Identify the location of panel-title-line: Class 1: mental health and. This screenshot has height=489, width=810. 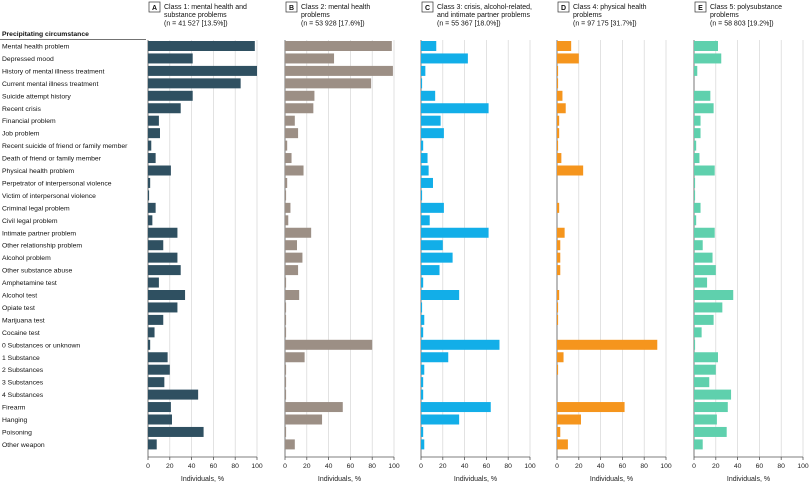
(205, 7).